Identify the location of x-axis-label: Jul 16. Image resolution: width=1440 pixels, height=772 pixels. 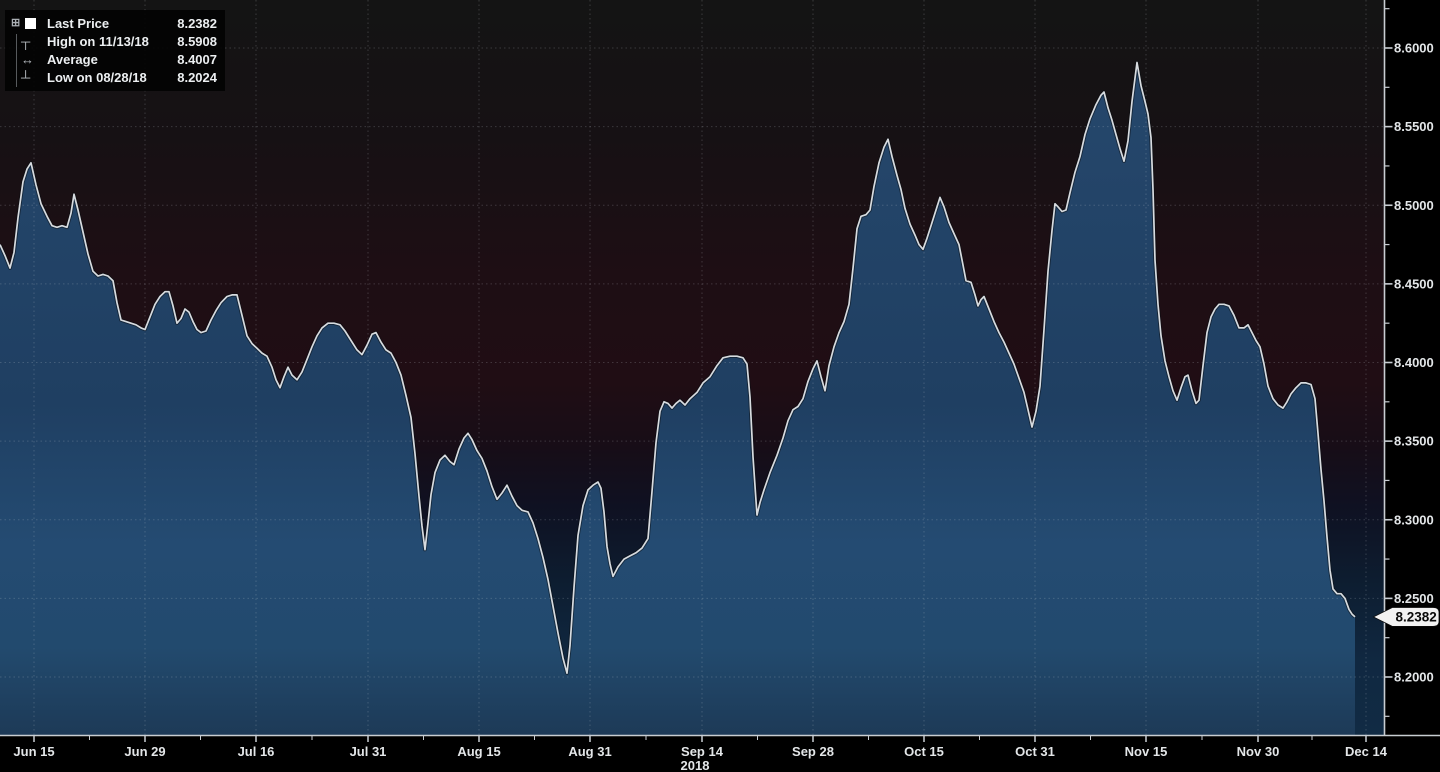
(256, 751).